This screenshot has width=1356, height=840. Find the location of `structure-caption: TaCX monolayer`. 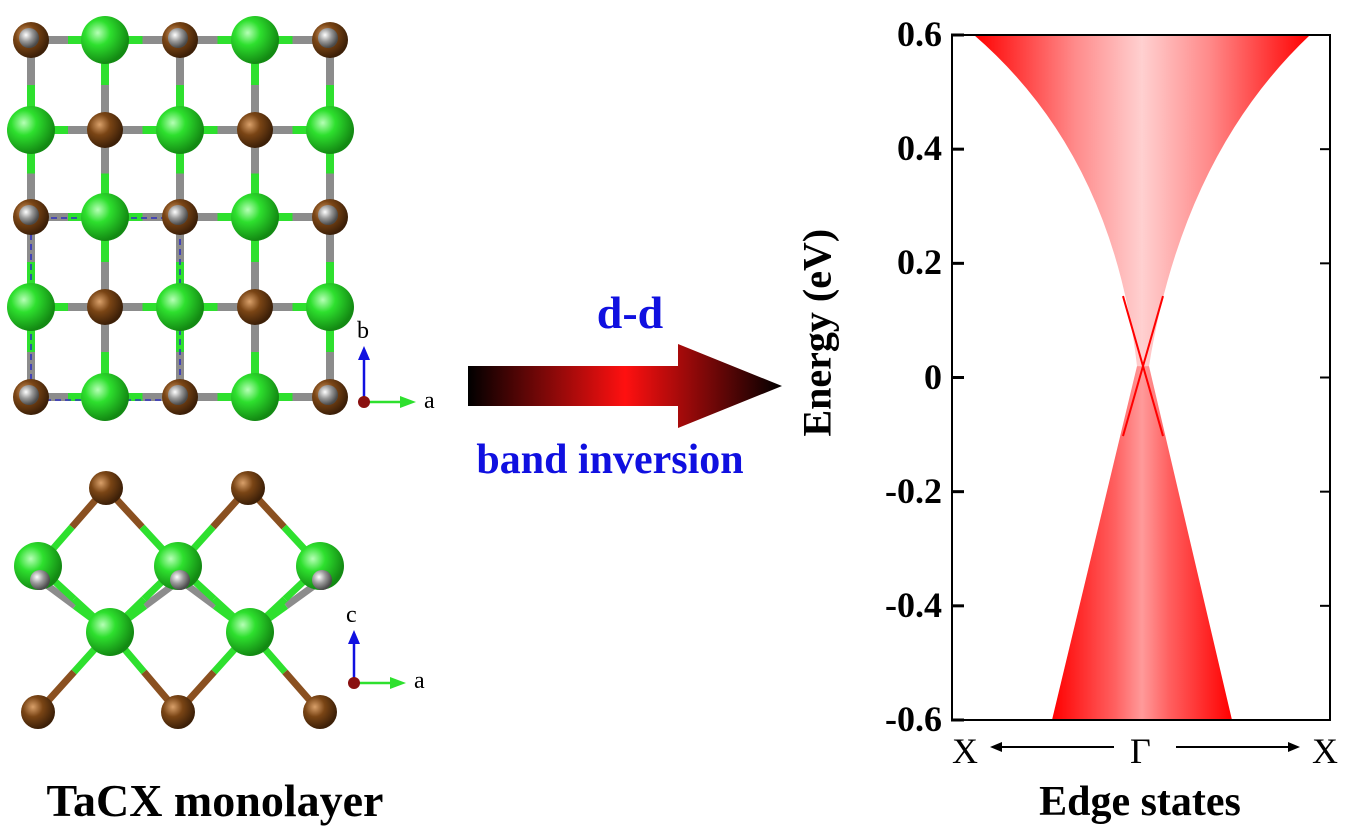

structure-caption: TaCX monolayer is located at coordinates (215, 800).